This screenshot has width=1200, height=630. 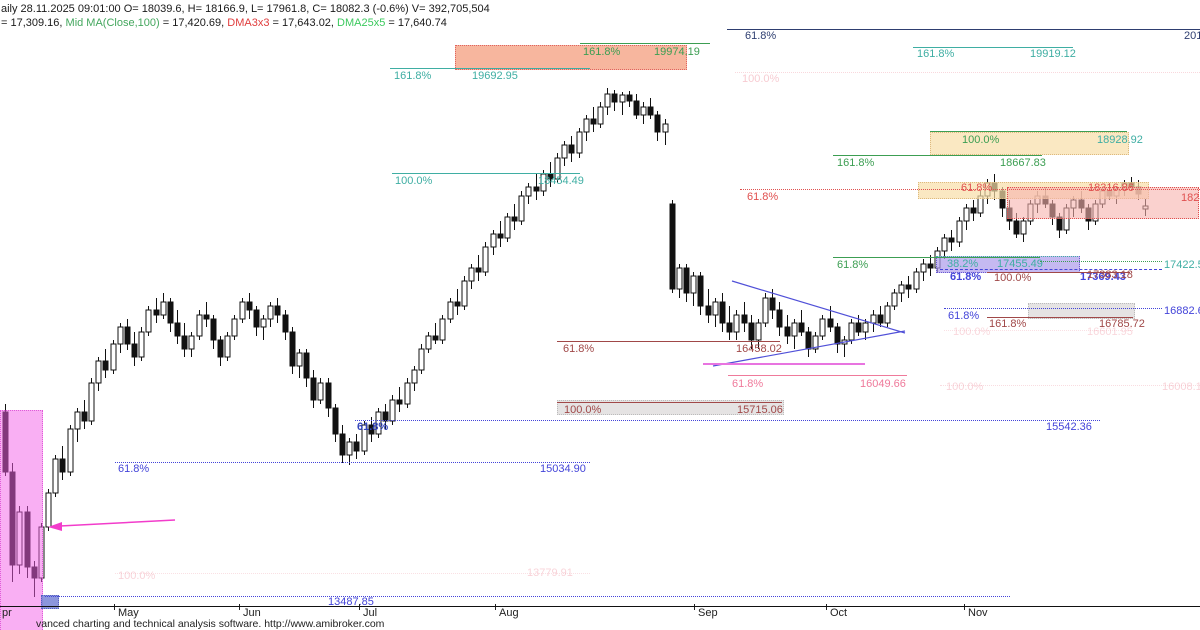 What do you see at coordinates (1190, 198) in the screenshot?
I see `fib-level-label: 1824` at bounding box center [1190, 198].